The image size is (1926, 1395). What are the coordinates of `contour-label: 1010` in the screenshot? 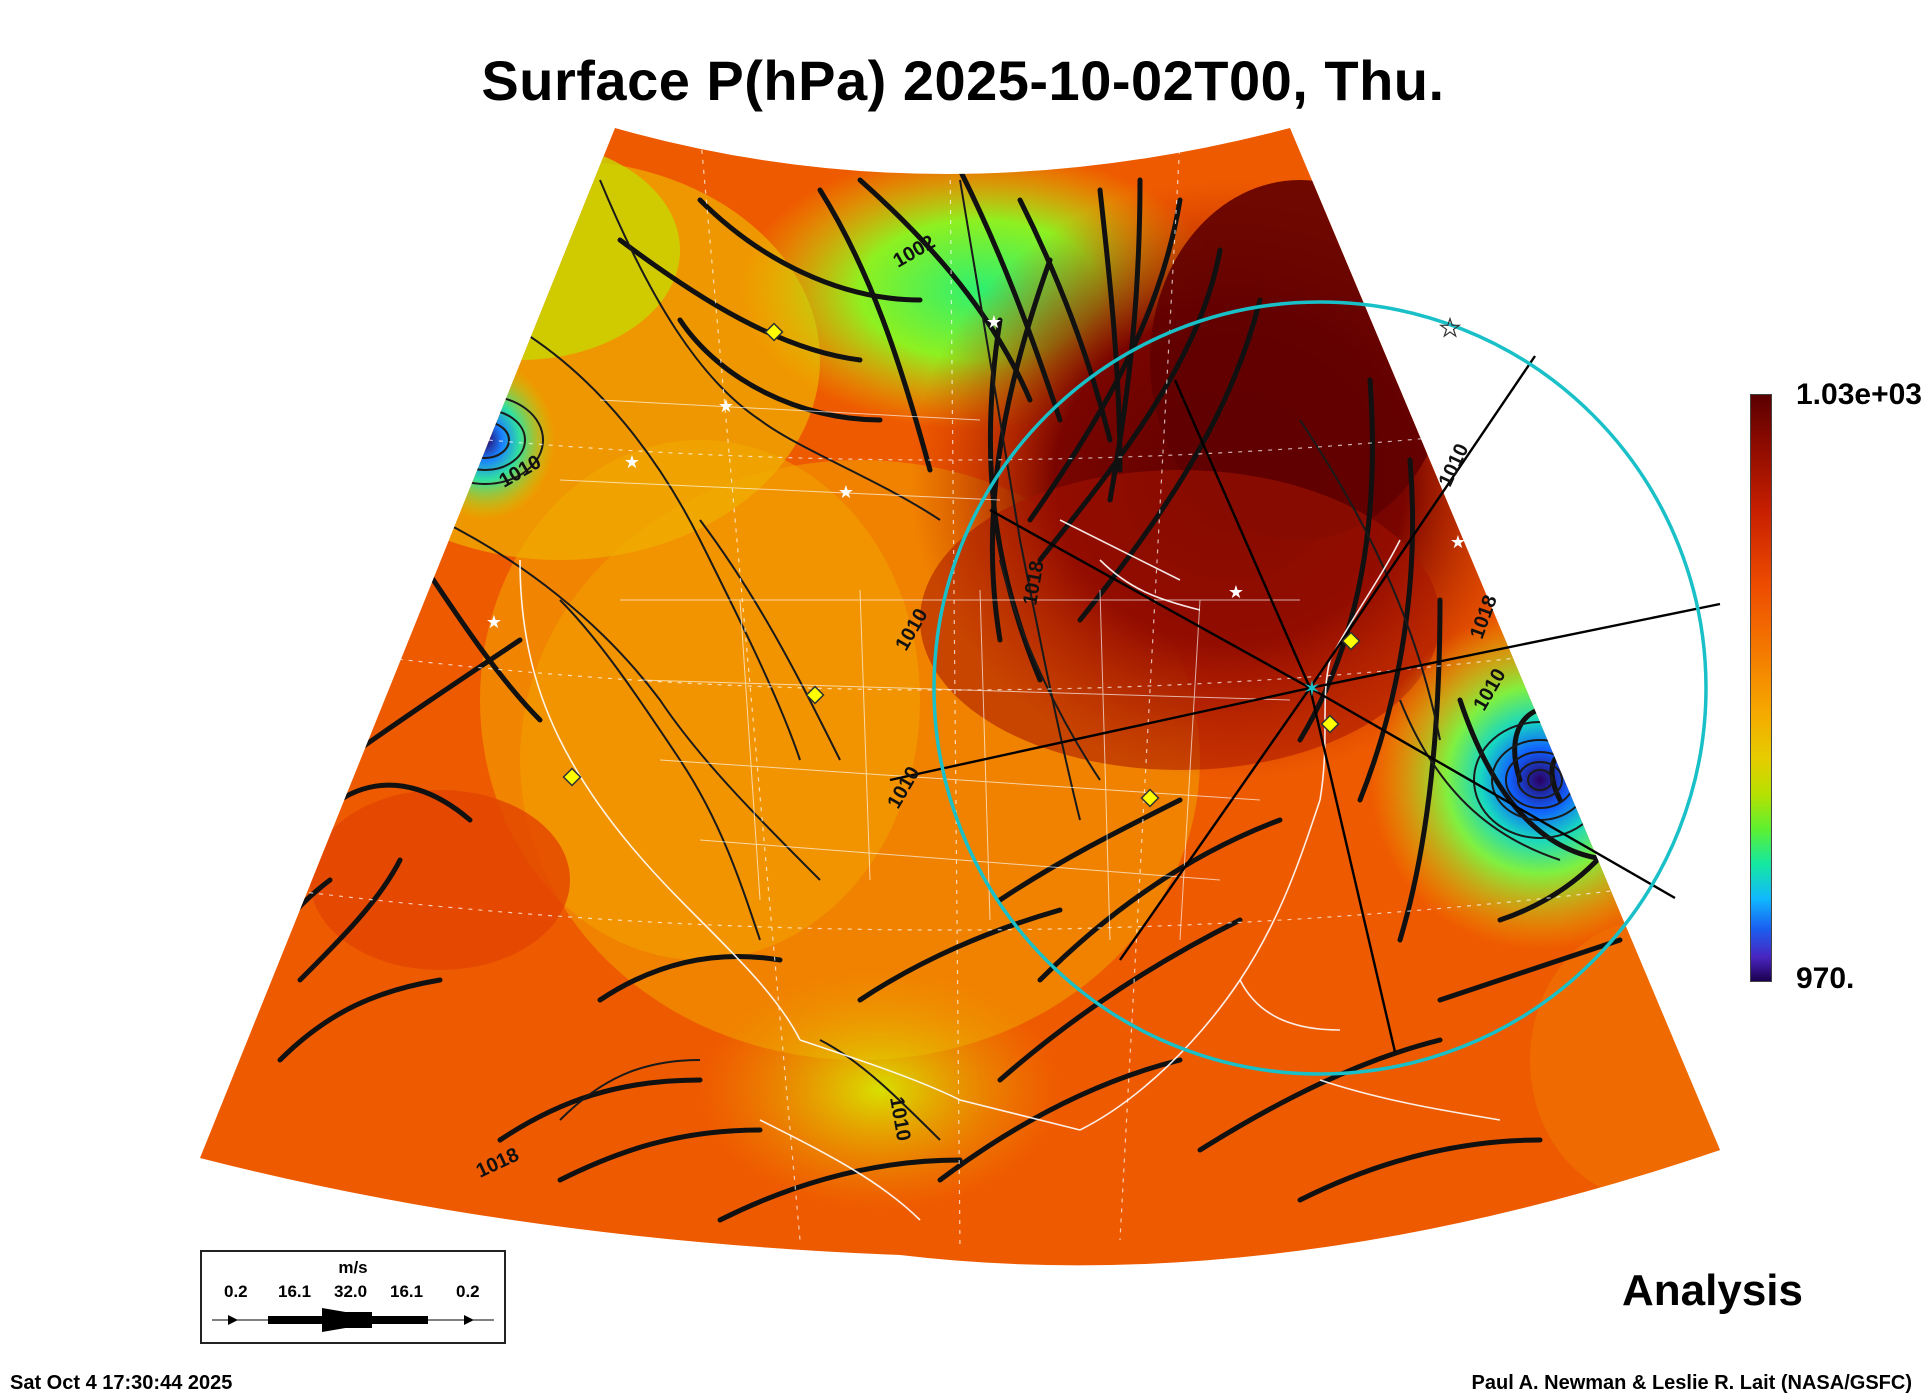 It's located at (1454, 465).